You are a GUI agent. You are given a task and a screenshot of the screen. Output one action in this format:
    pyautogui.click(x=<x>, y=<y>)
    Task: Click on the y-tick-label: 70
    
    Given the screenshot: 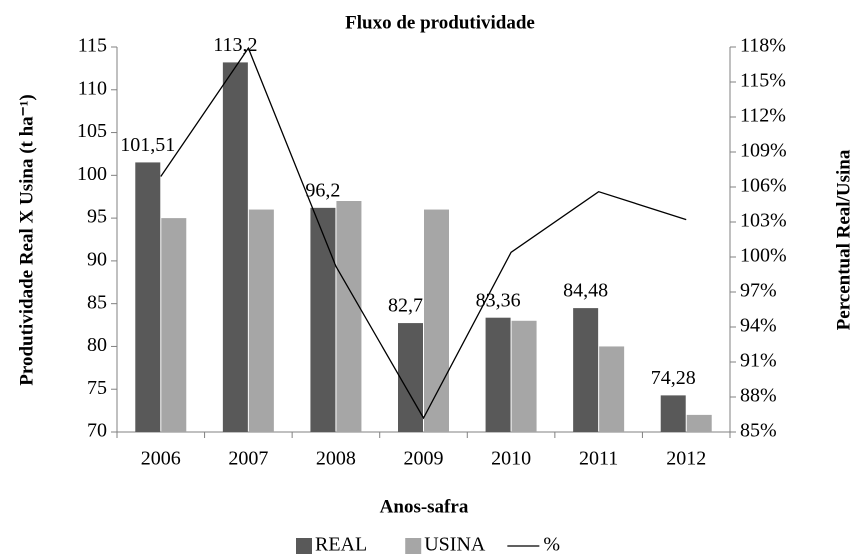 What is the action you would take?
    pyautogui.click(x=97, y=431)
    